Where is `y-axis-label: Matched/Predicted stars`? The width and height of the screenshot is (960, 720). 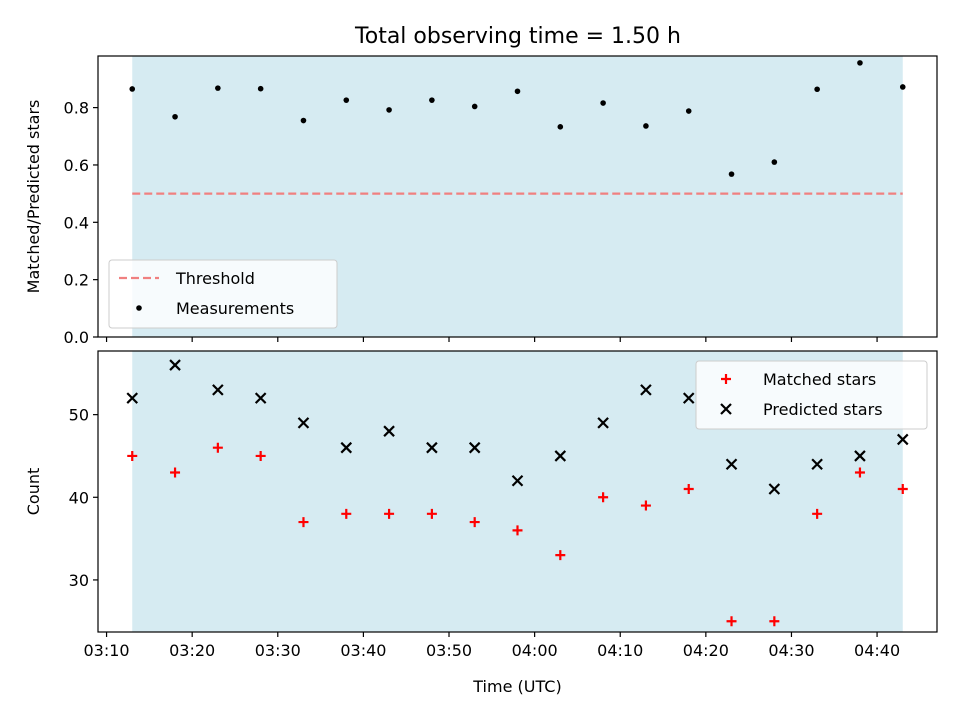
y-axis-label: Matched/Predicted stars is located at coordinates (33, 197).